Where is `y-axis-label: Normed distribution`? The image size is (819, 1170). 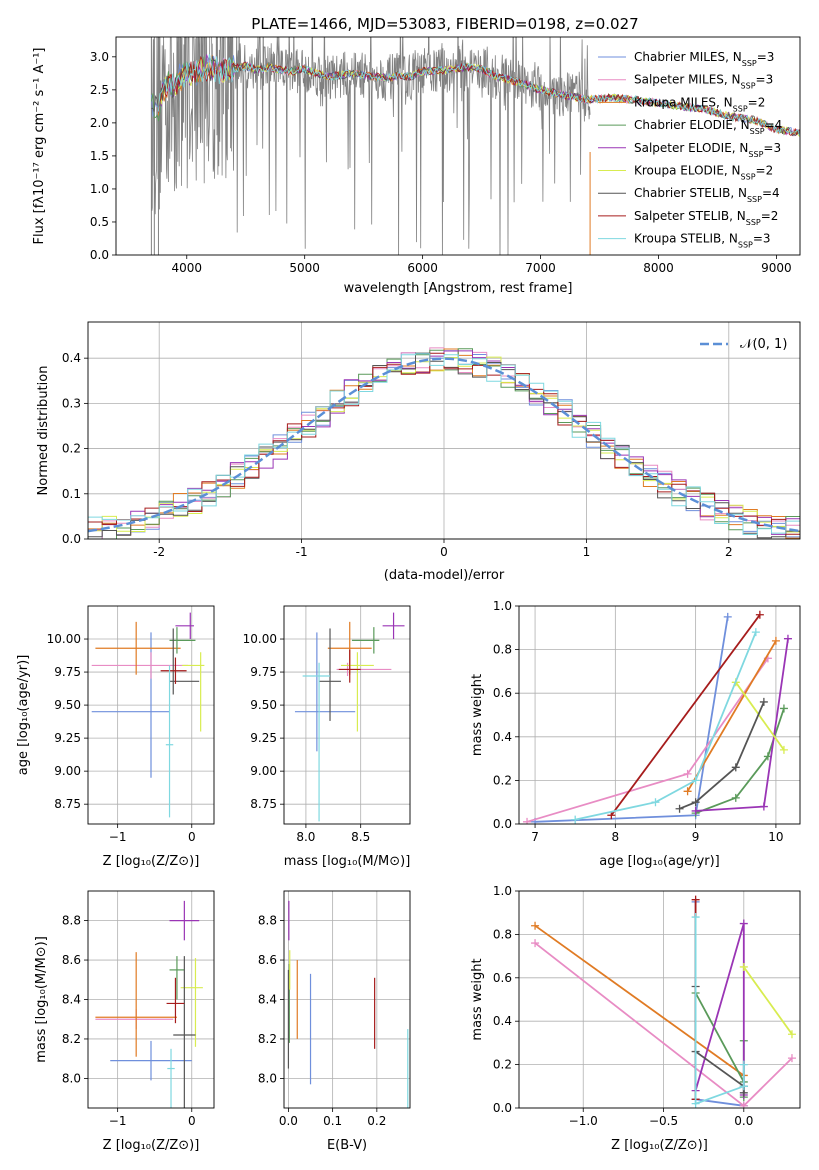 y-axis-label: Normed distribution is located at coordinates (43, 431).